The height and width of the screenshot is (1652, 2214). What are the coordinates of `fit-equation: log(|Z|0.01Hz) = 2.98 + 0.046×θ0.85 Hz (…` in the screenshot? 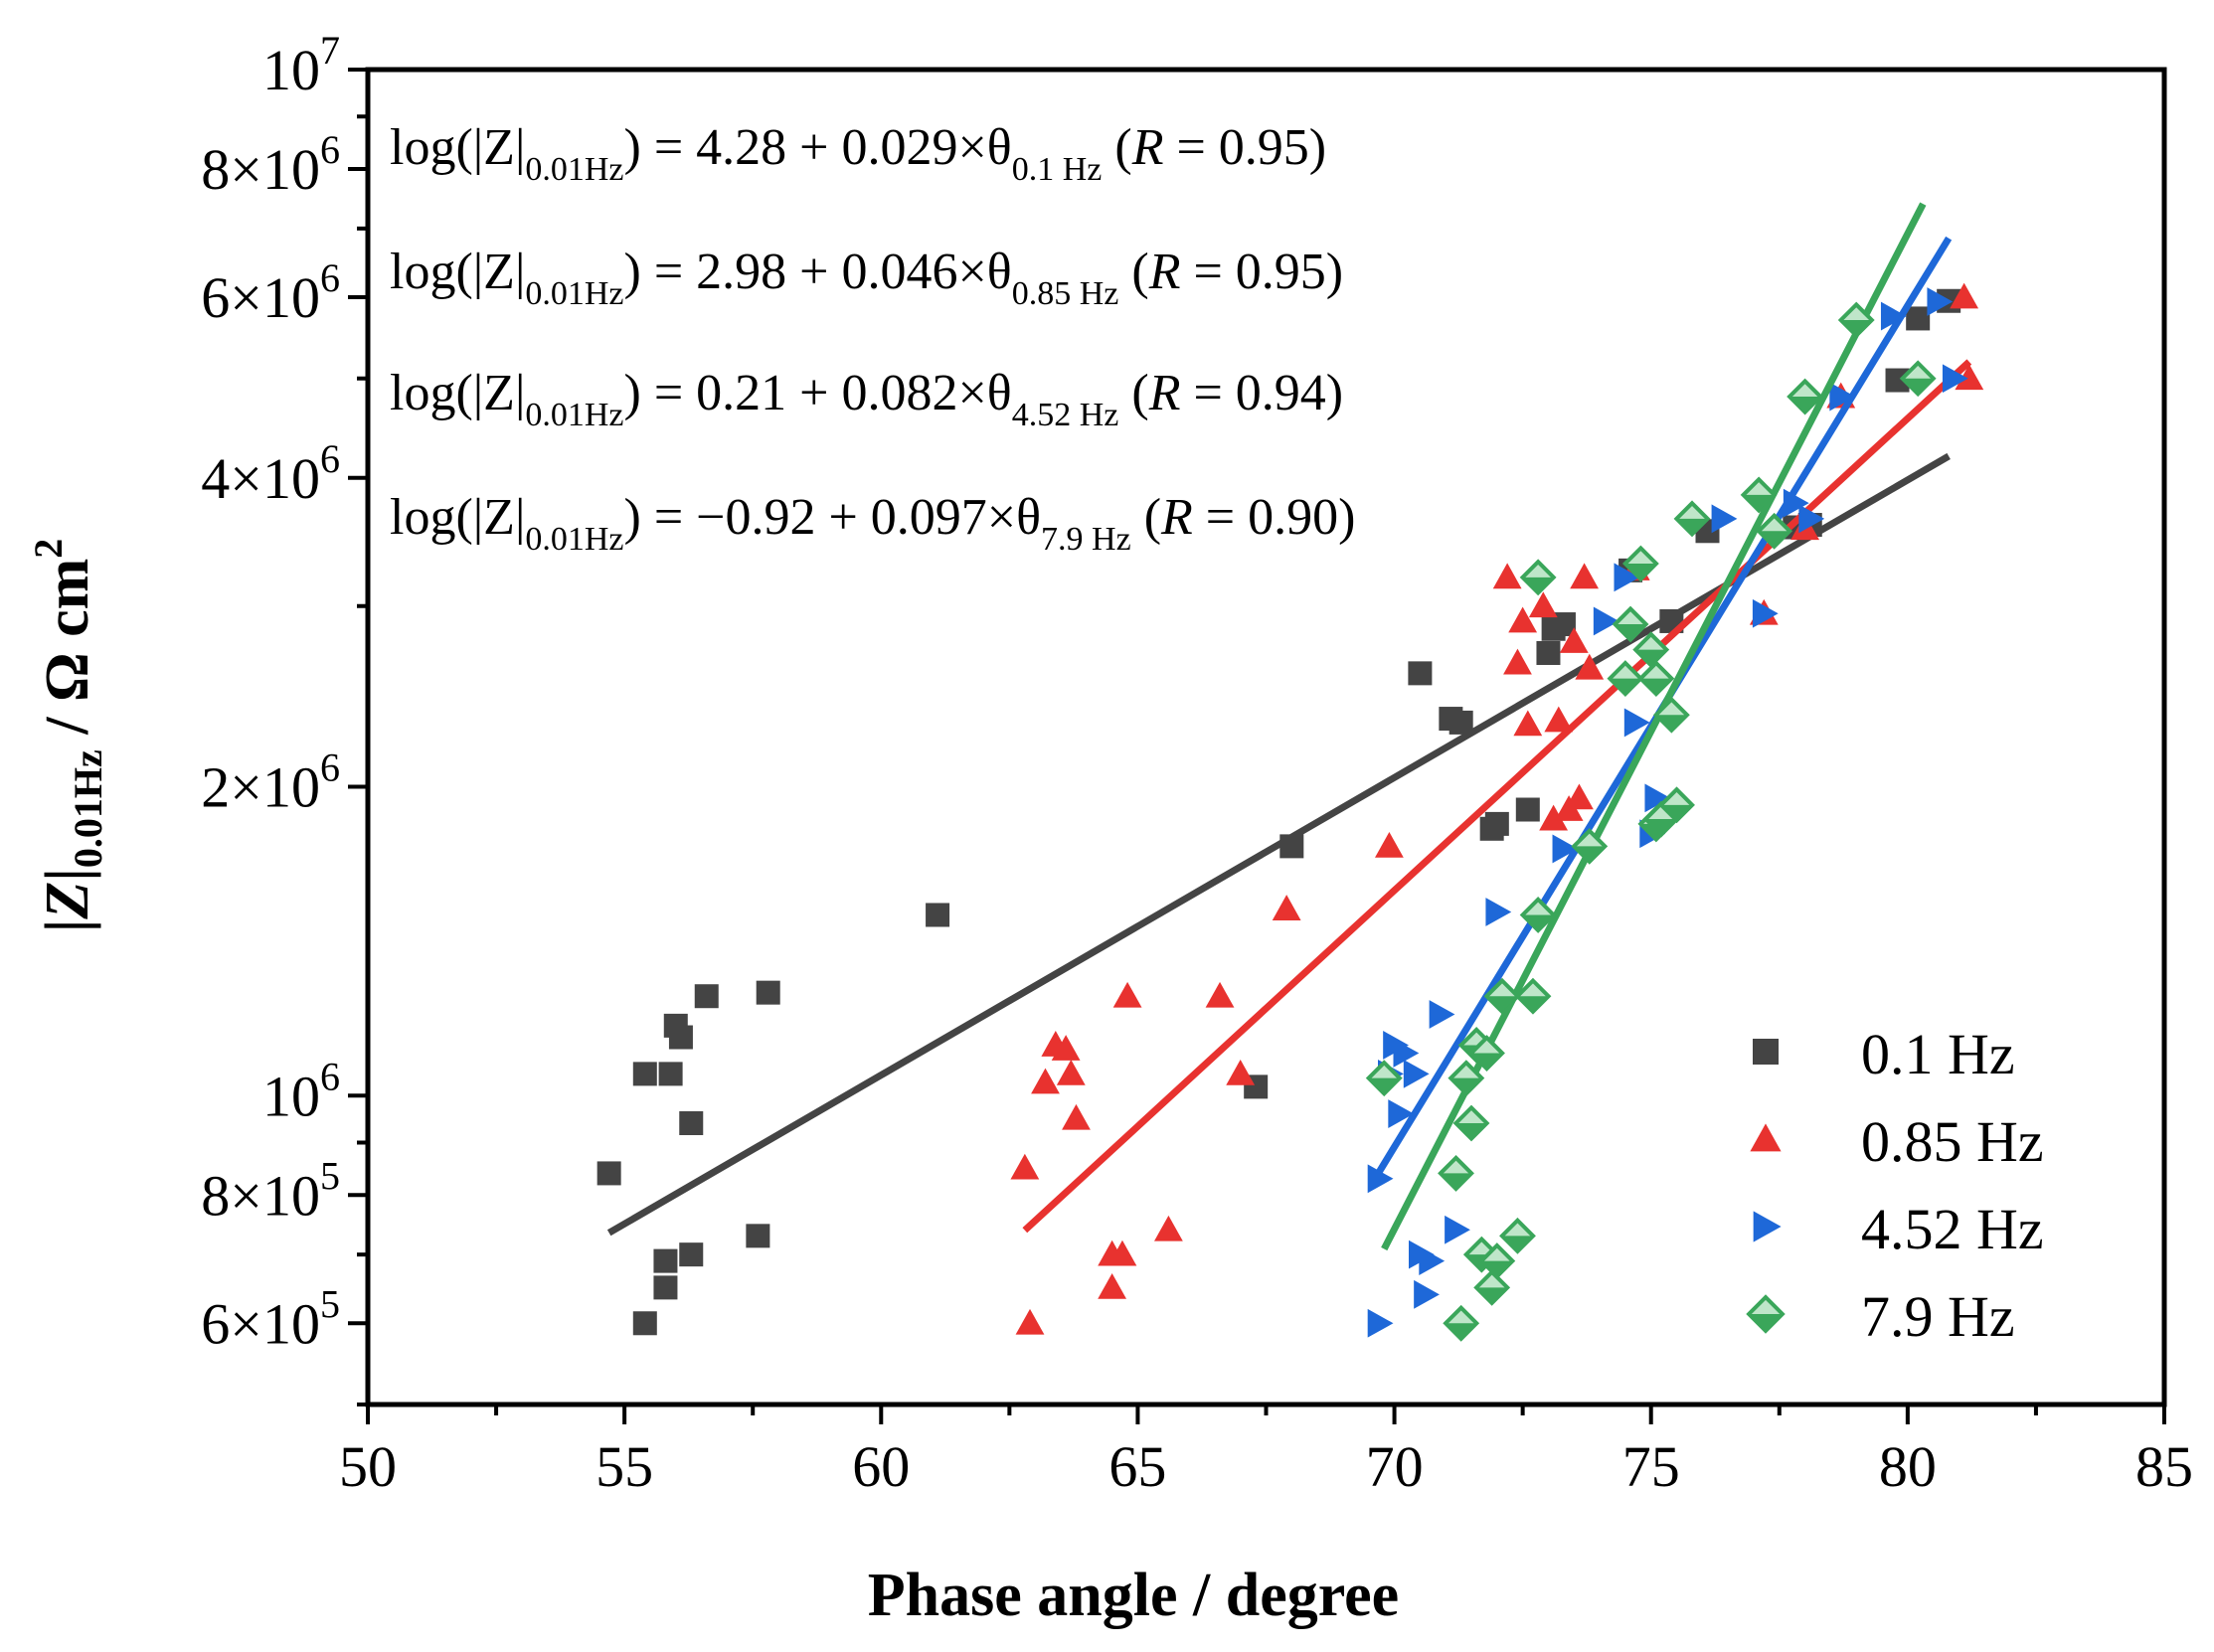 It's located at (866, 278).